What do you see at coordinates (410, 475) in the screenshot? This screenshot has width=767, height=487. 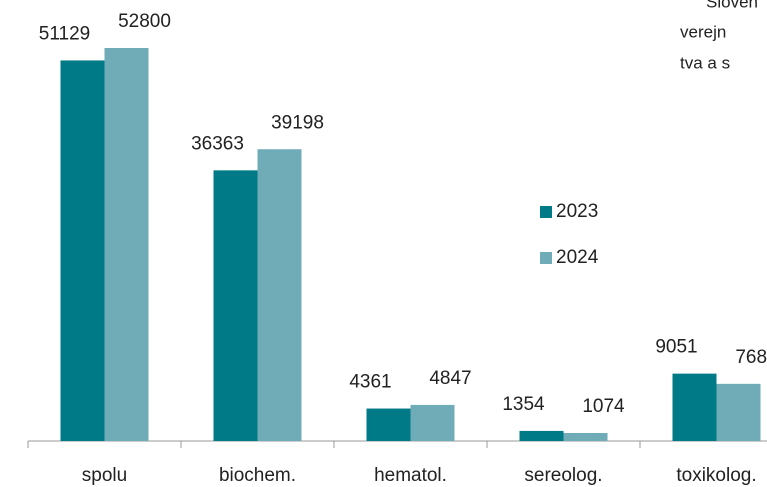 I see `x-tick-label: hematol.` at bounding box center [410, 475].